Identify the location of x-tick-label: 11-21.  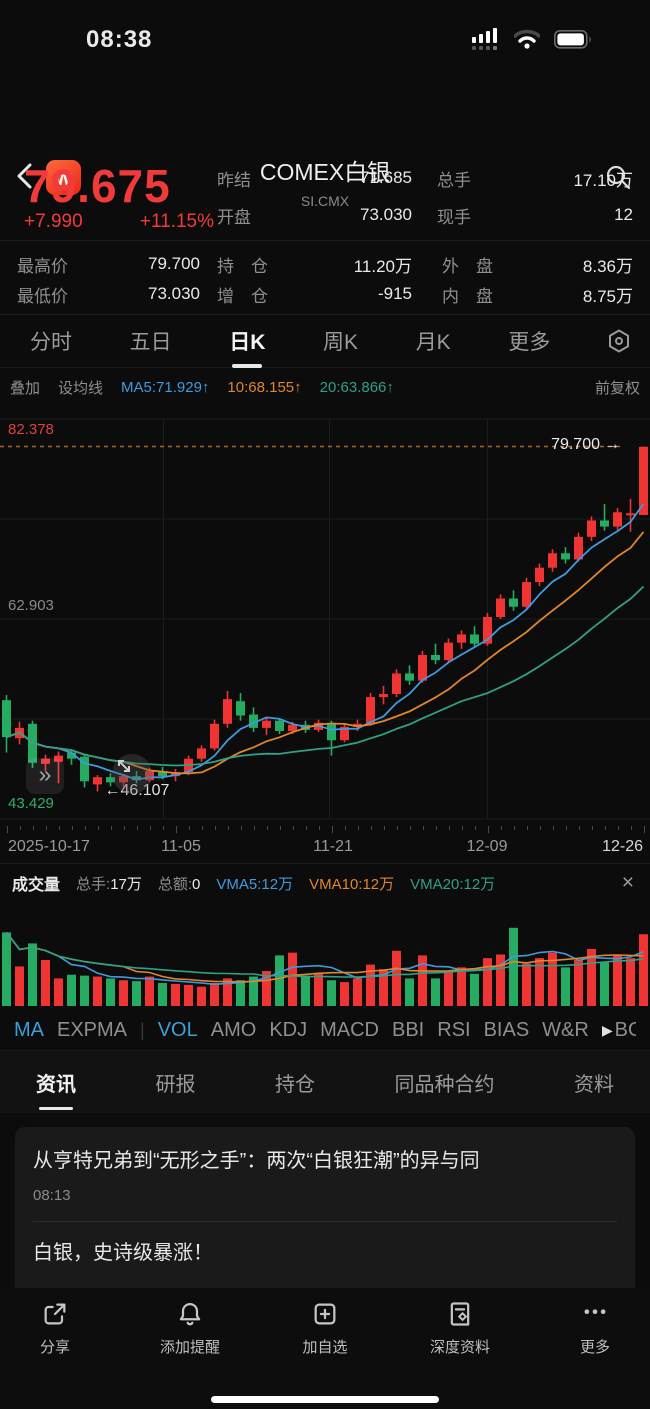
(333, 846).